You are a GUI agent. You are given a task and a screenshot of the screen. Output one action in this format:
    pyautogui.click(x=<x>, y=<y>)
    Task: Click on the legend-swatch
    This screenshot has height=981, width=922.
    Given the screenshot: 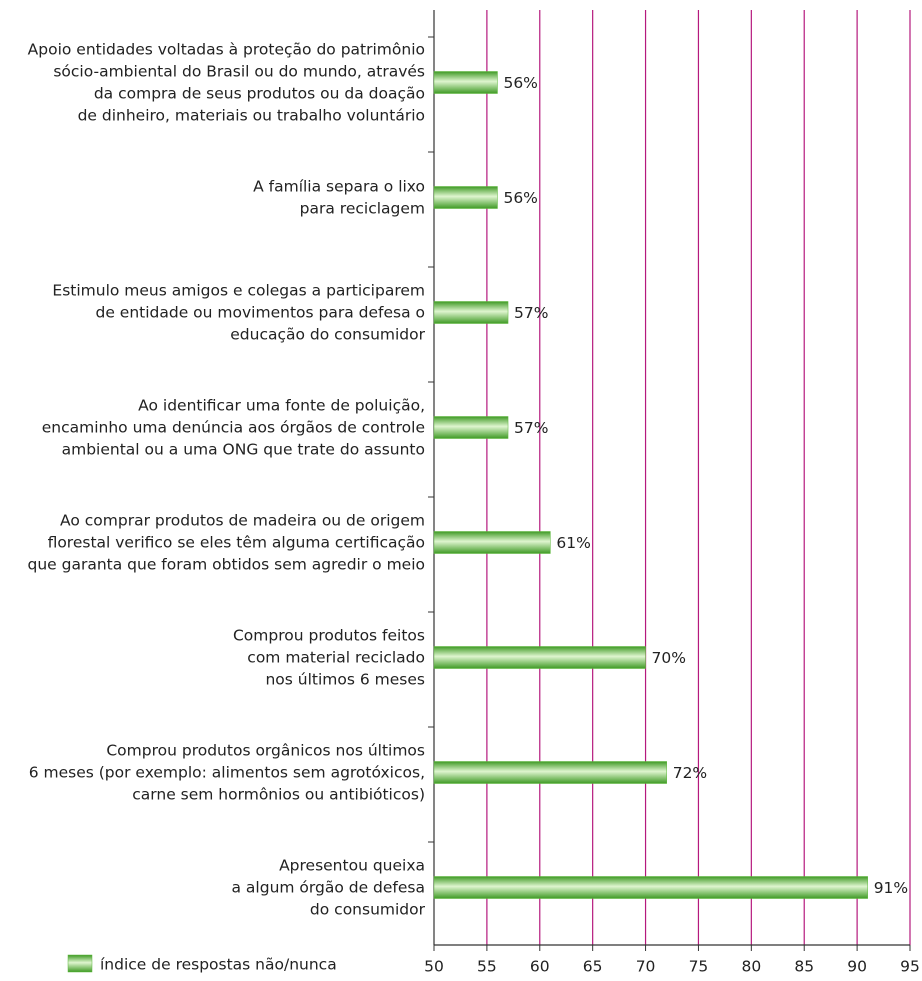 What is the action you would take?
    pyautogui.click(x=80, y=963)
    